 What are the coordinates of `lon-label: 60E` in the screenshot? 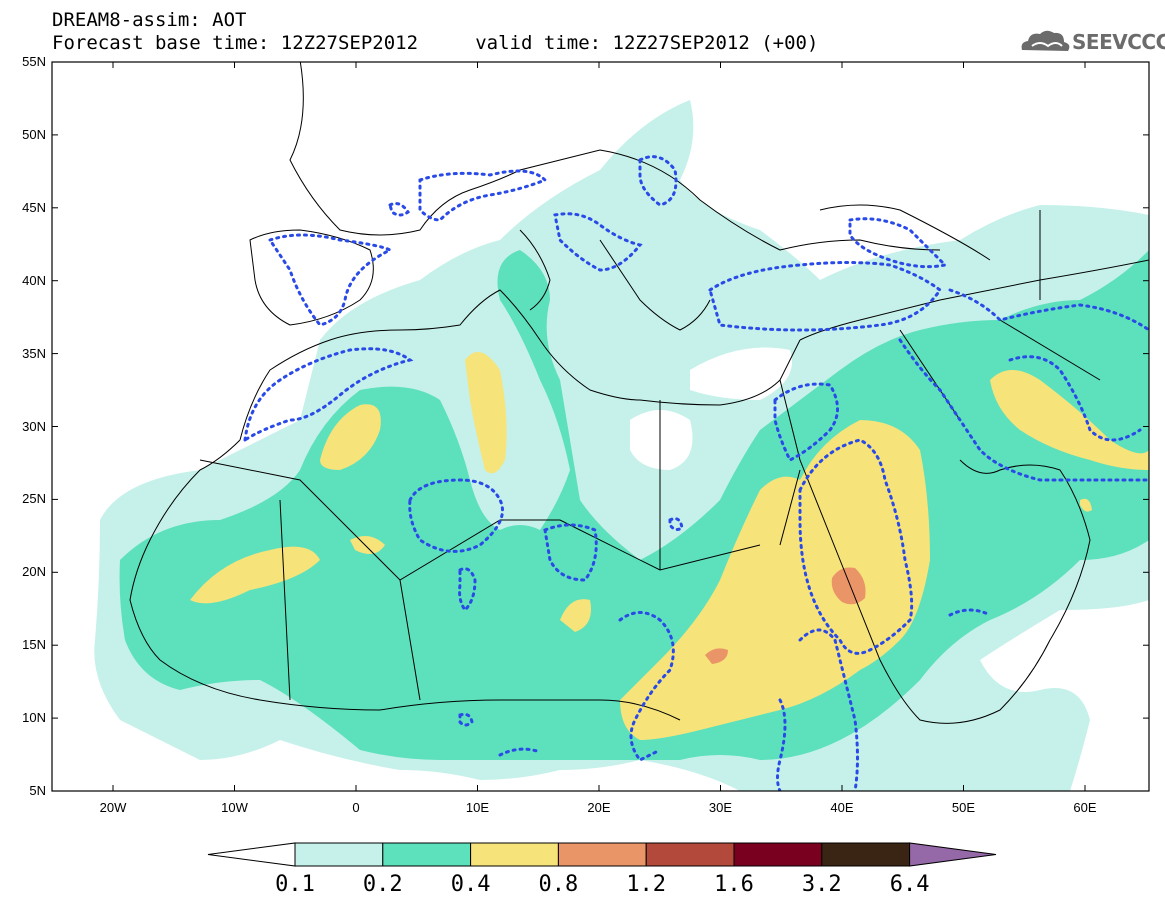 It's located at (1085, 807).